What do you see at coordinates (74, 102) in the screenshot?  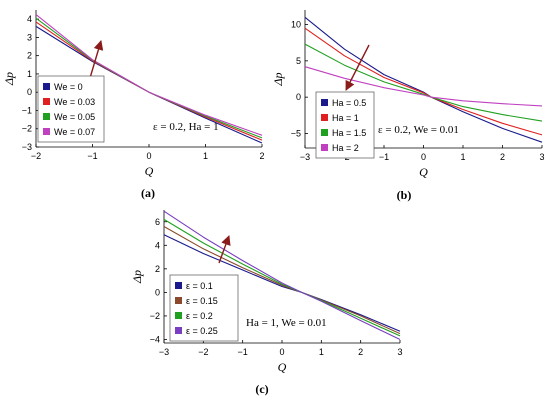 I see `legend-label: We = 0.03` at bounding box center [74, 102].